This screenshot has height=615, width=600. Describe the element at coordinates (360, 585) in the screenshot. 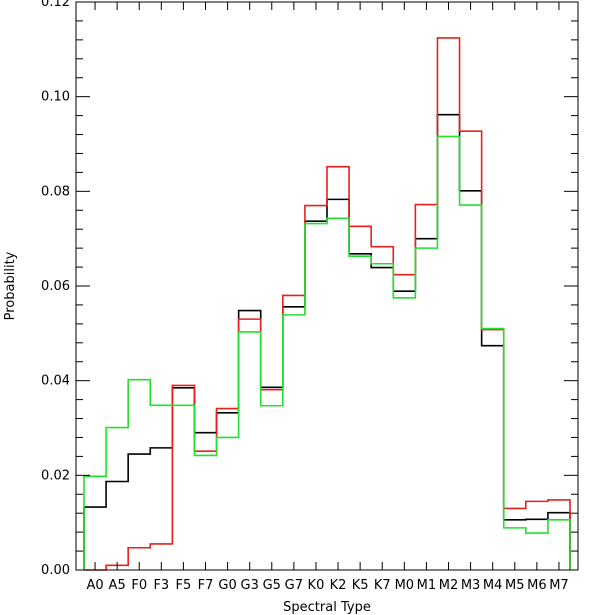

I see `x-tick-label: K5` at that location.